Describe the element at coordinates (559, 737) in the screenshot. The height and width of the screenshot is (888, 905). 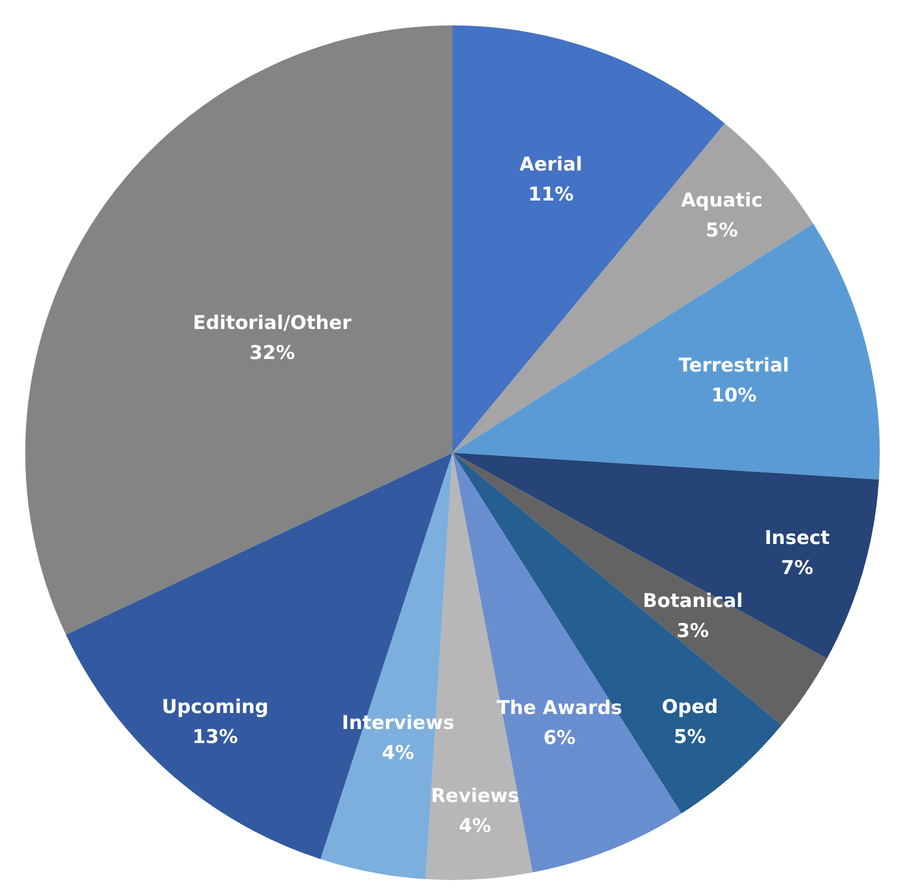
I see `data-label: 6%` at that location.